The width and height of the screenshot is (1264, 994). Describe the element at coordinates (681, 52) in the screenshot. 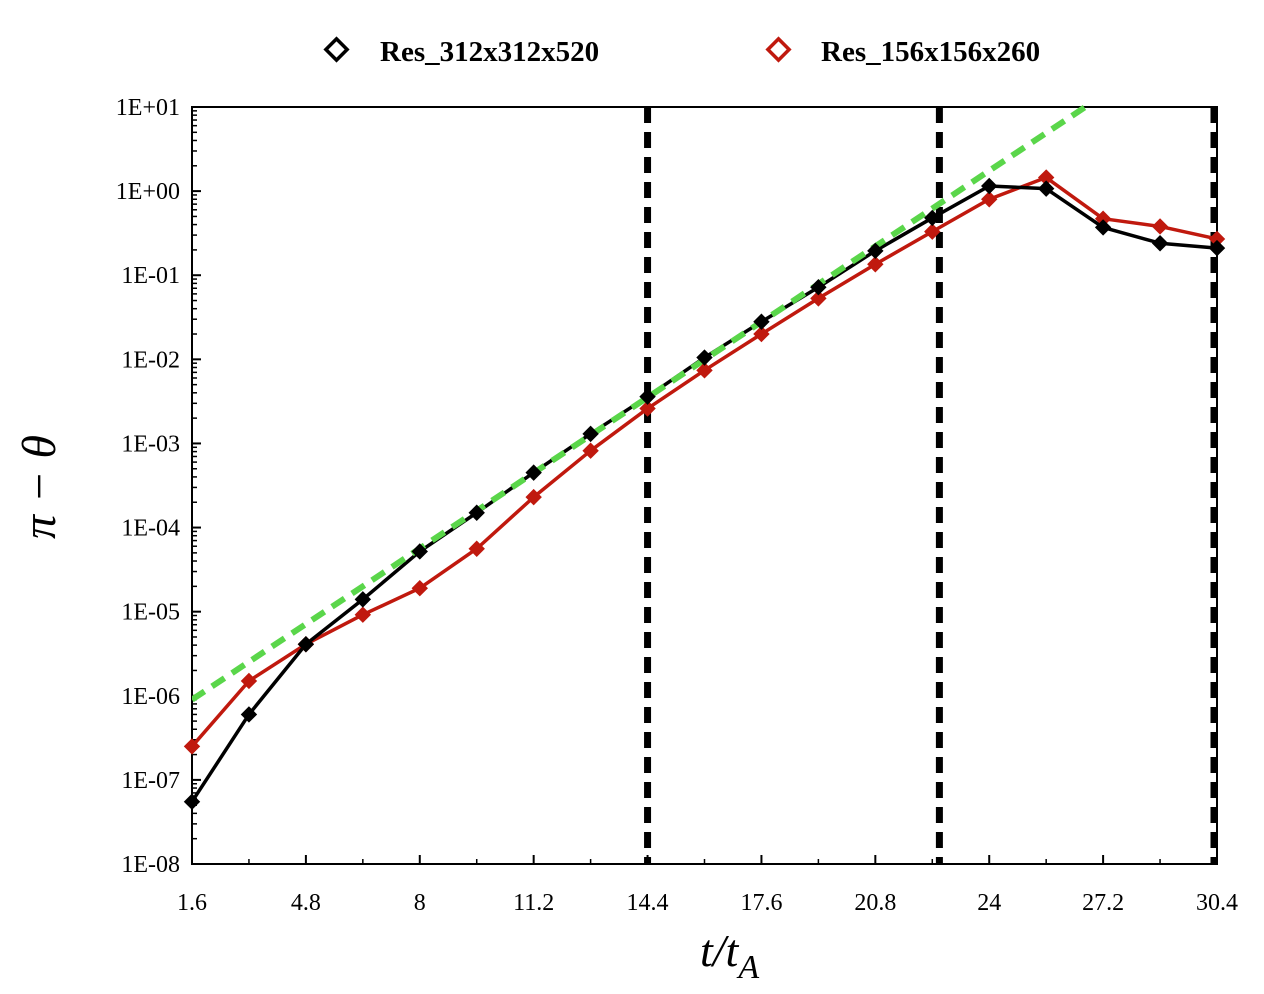

I see `legend: Res_312x312x520 Res_156x156x260` at that location.